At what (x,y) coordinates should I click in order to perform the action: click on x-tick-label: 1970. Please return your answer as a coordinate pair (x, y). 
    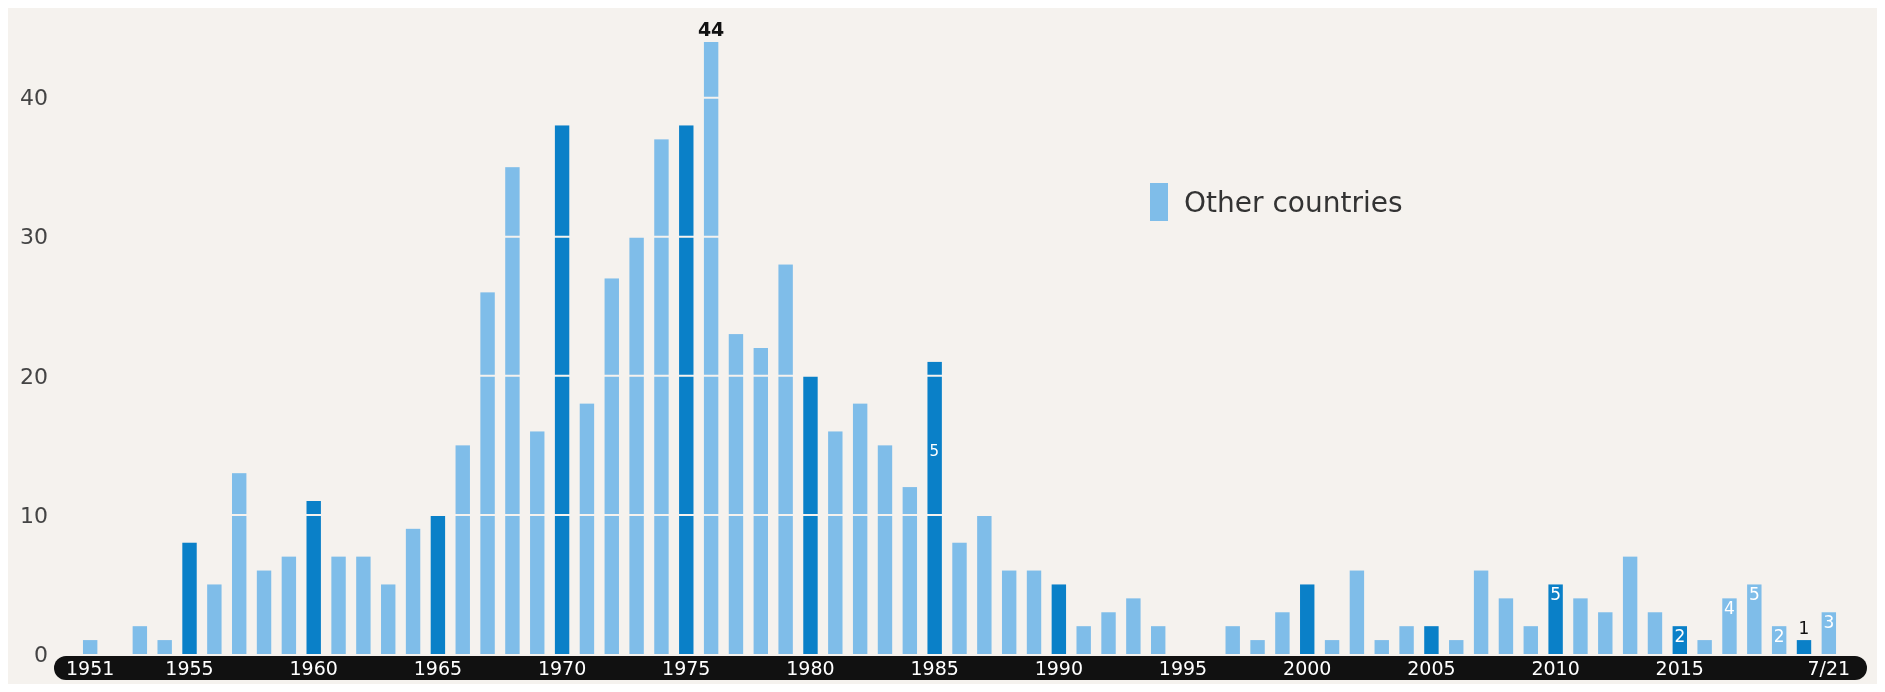
    Looking at the image, I should click on (562, 667).